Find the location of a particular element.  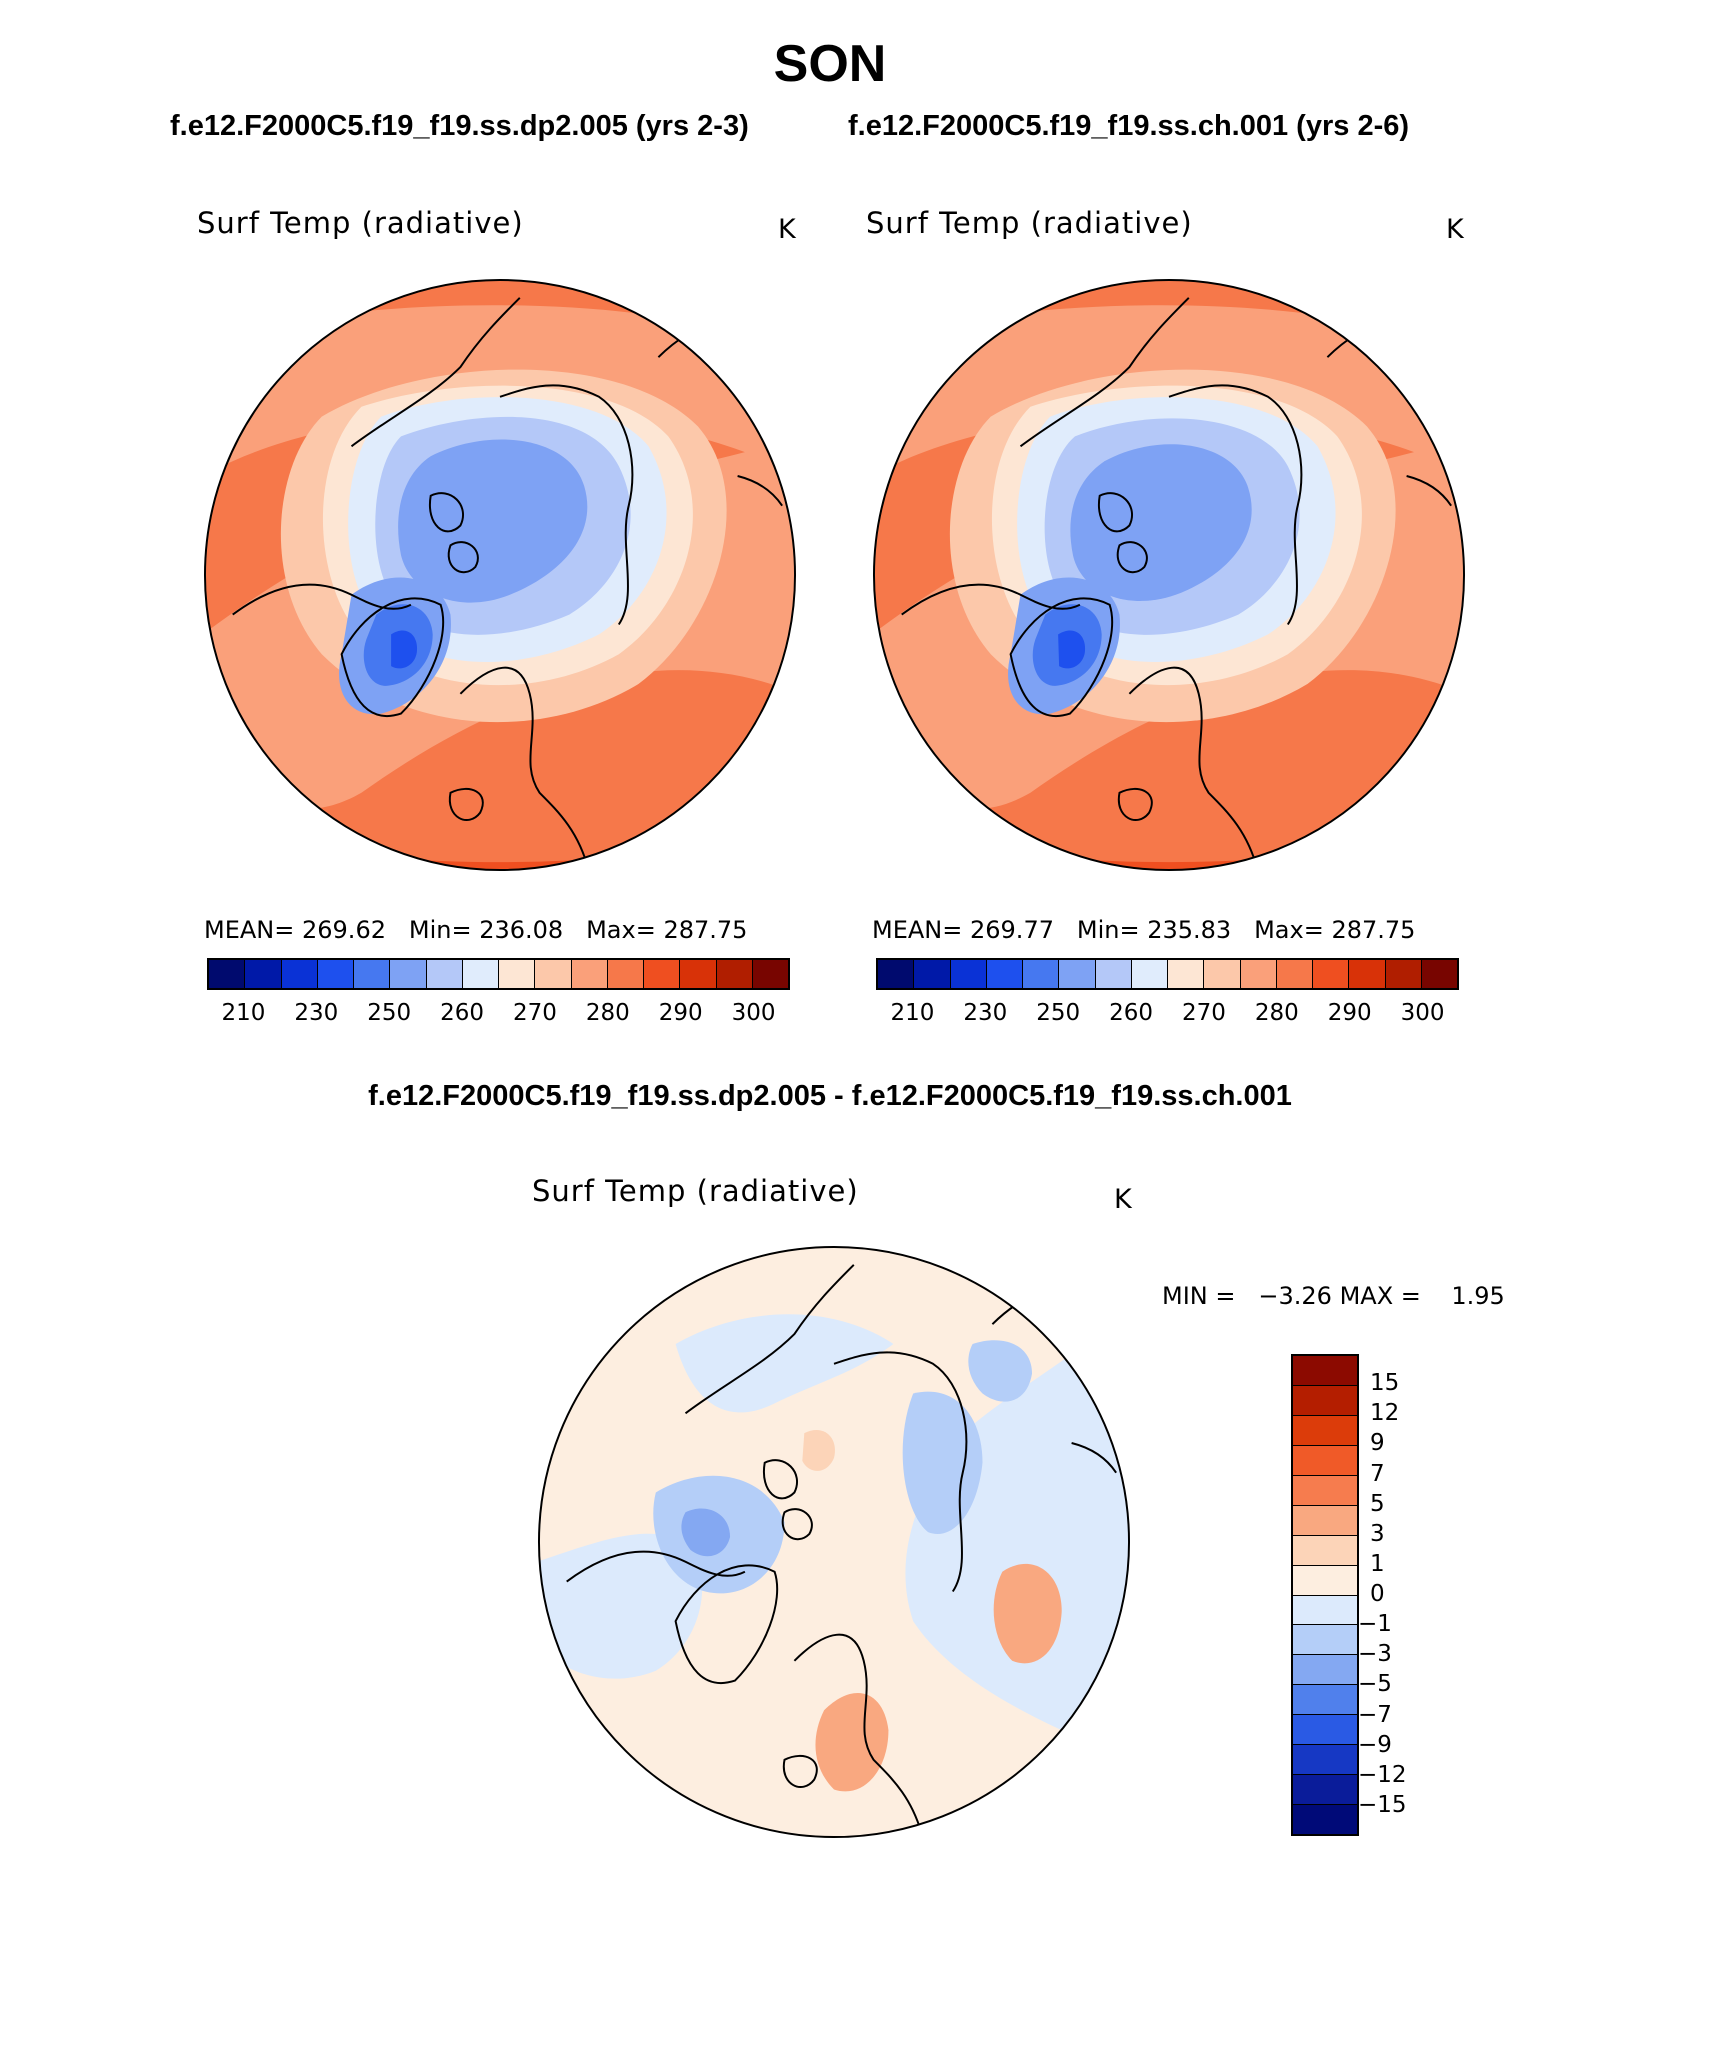

panel2-max-value: 287.75 is located at coordinates (1373, 930).